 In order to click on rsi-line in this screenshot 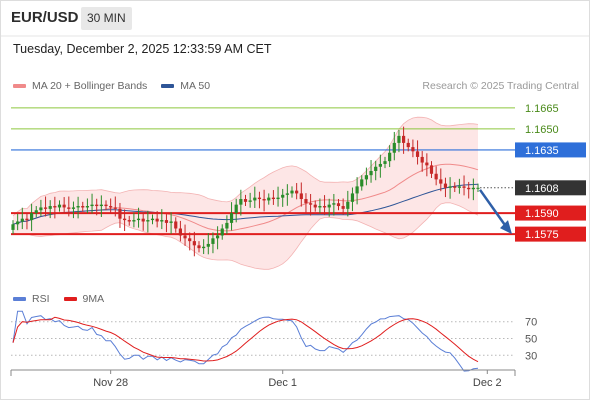, I will do `click(245, 341)`.